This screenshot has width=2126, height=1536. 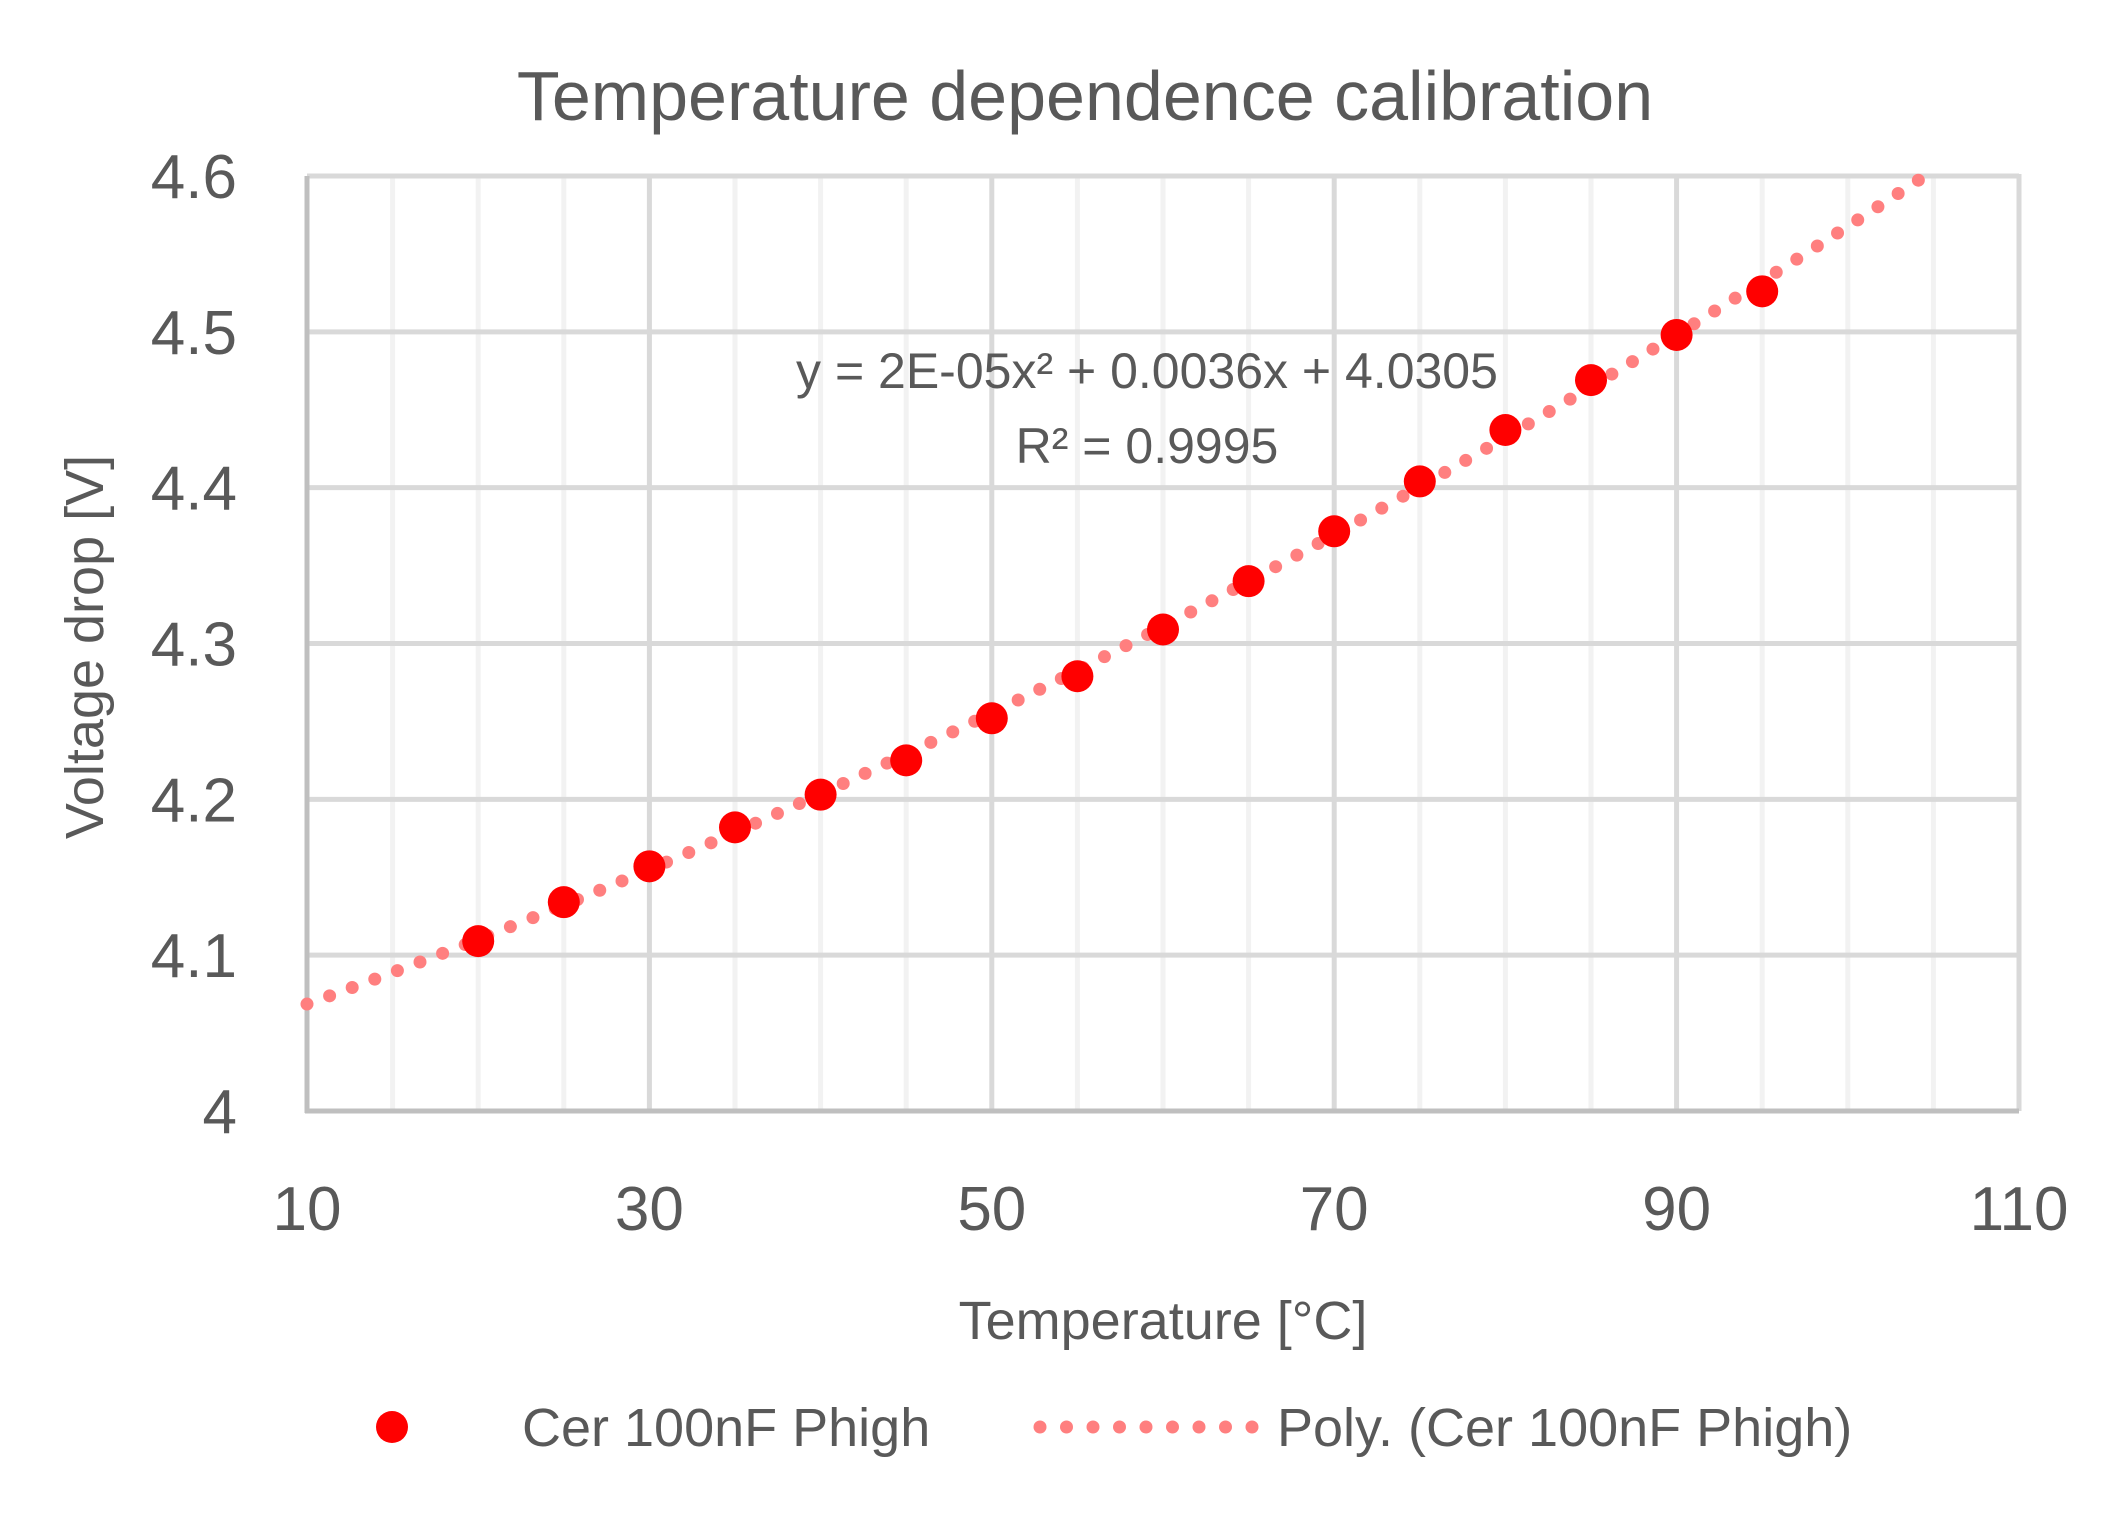 What do you see at coordinates (194, 956) in the screenshot?
I see `y-tick-label: 4.1` at bounding box center [194, 956].